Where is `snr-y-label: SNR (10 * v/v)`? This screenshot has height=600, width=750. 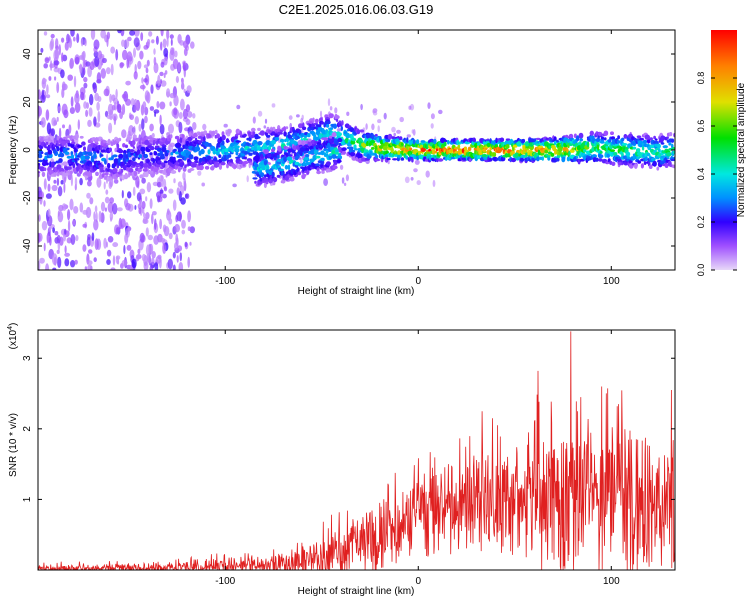 snr-y-label: SNR (10 * v/v) is located at coordinates (13, 445).